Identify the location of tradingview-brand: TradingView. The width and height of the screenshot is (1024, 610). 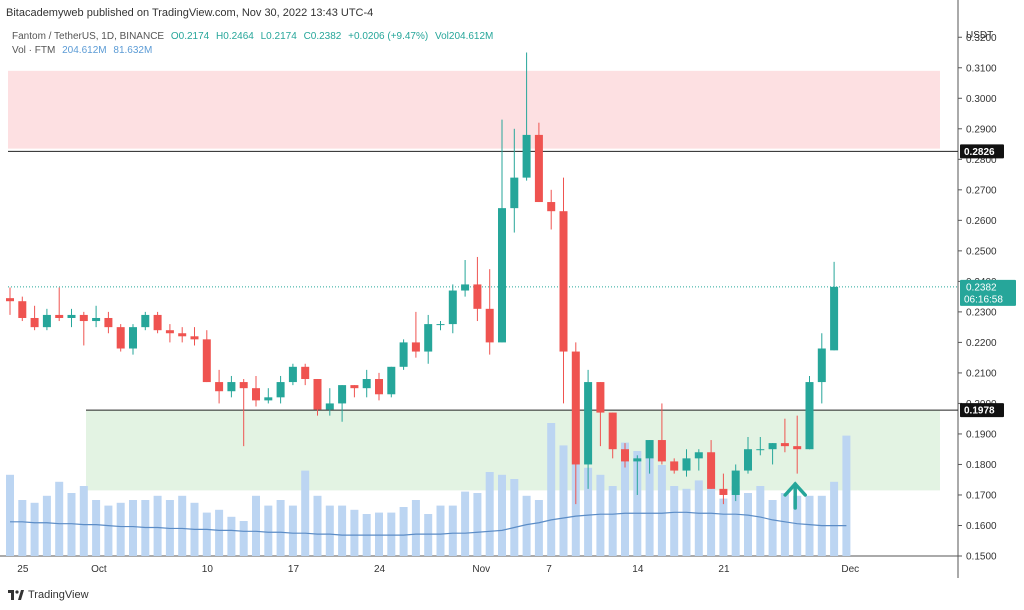
(58, 595).